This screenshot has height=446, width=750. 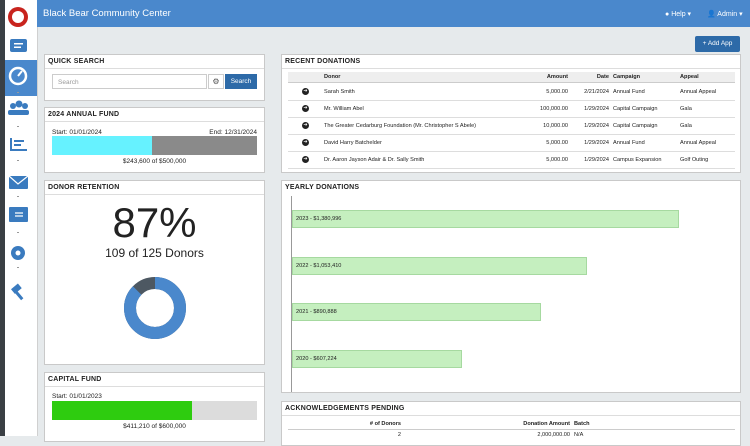 I want to click on header-rule, so click(x=511, y=429).